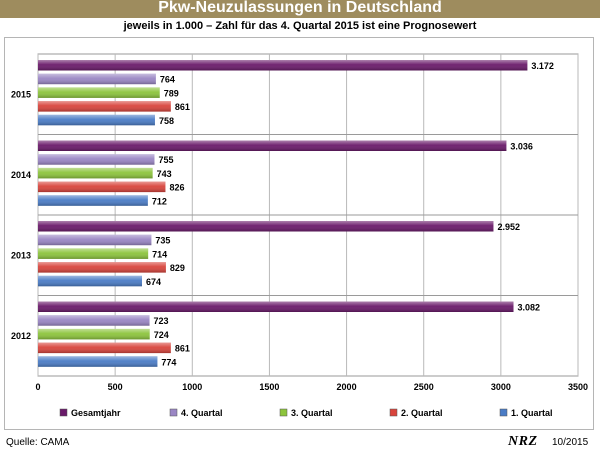 Image resolution: width=600 pixels, height=450 pixels. I want to click on legend-label: 3. Quartal, so click(312, 413).